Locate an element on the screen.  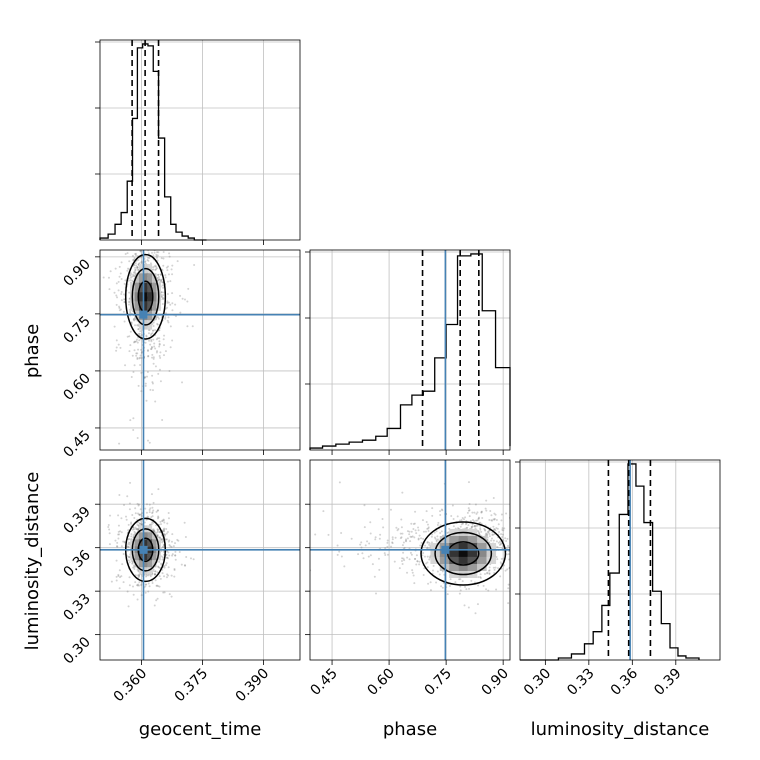
panel-joint-phase__luminosity_distance: 0.45 0.60 0.75 0.90 is located at coordinates (408, 579).